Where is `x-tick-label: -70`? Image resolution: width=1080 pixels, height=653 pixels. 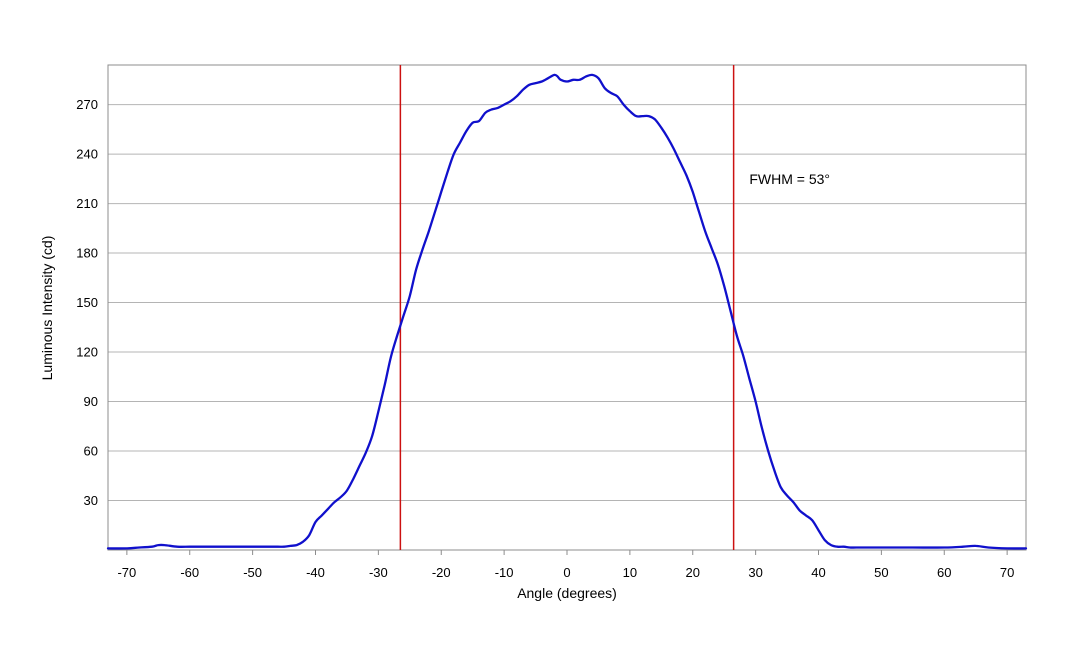
x-tick-label: -70 is located at coordinates (126, 572).